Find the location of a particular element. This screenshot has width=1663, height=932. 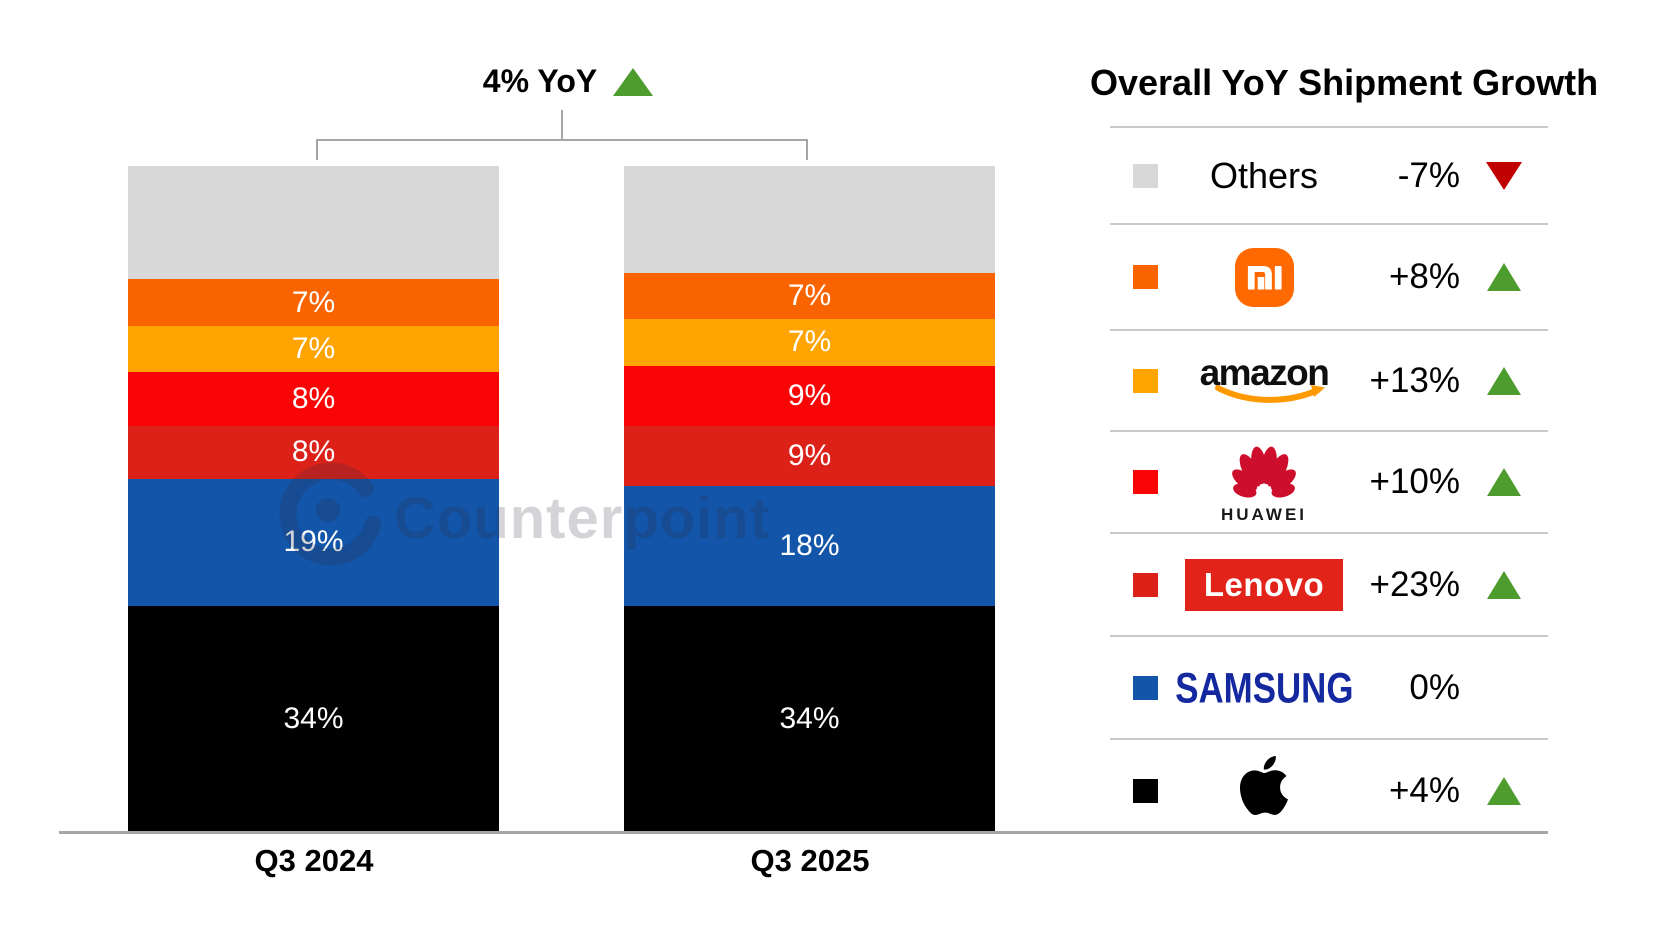

segment-huawei-q3-2024: 8% is located at coordinates (313, 399).